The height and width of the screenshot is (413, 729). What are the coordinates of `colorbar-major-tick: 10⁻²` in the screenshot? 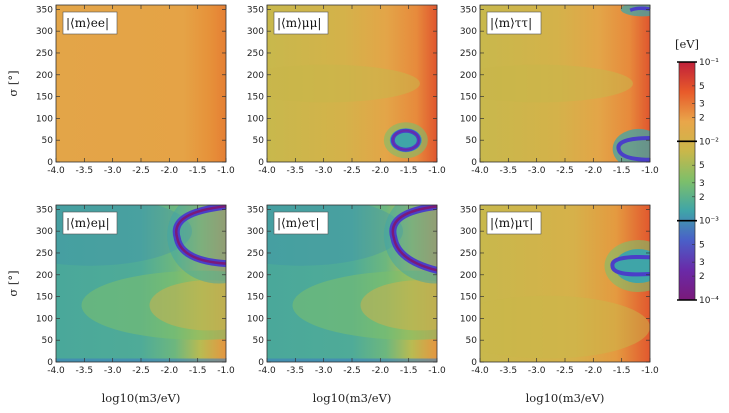 It's located at (709, 142).